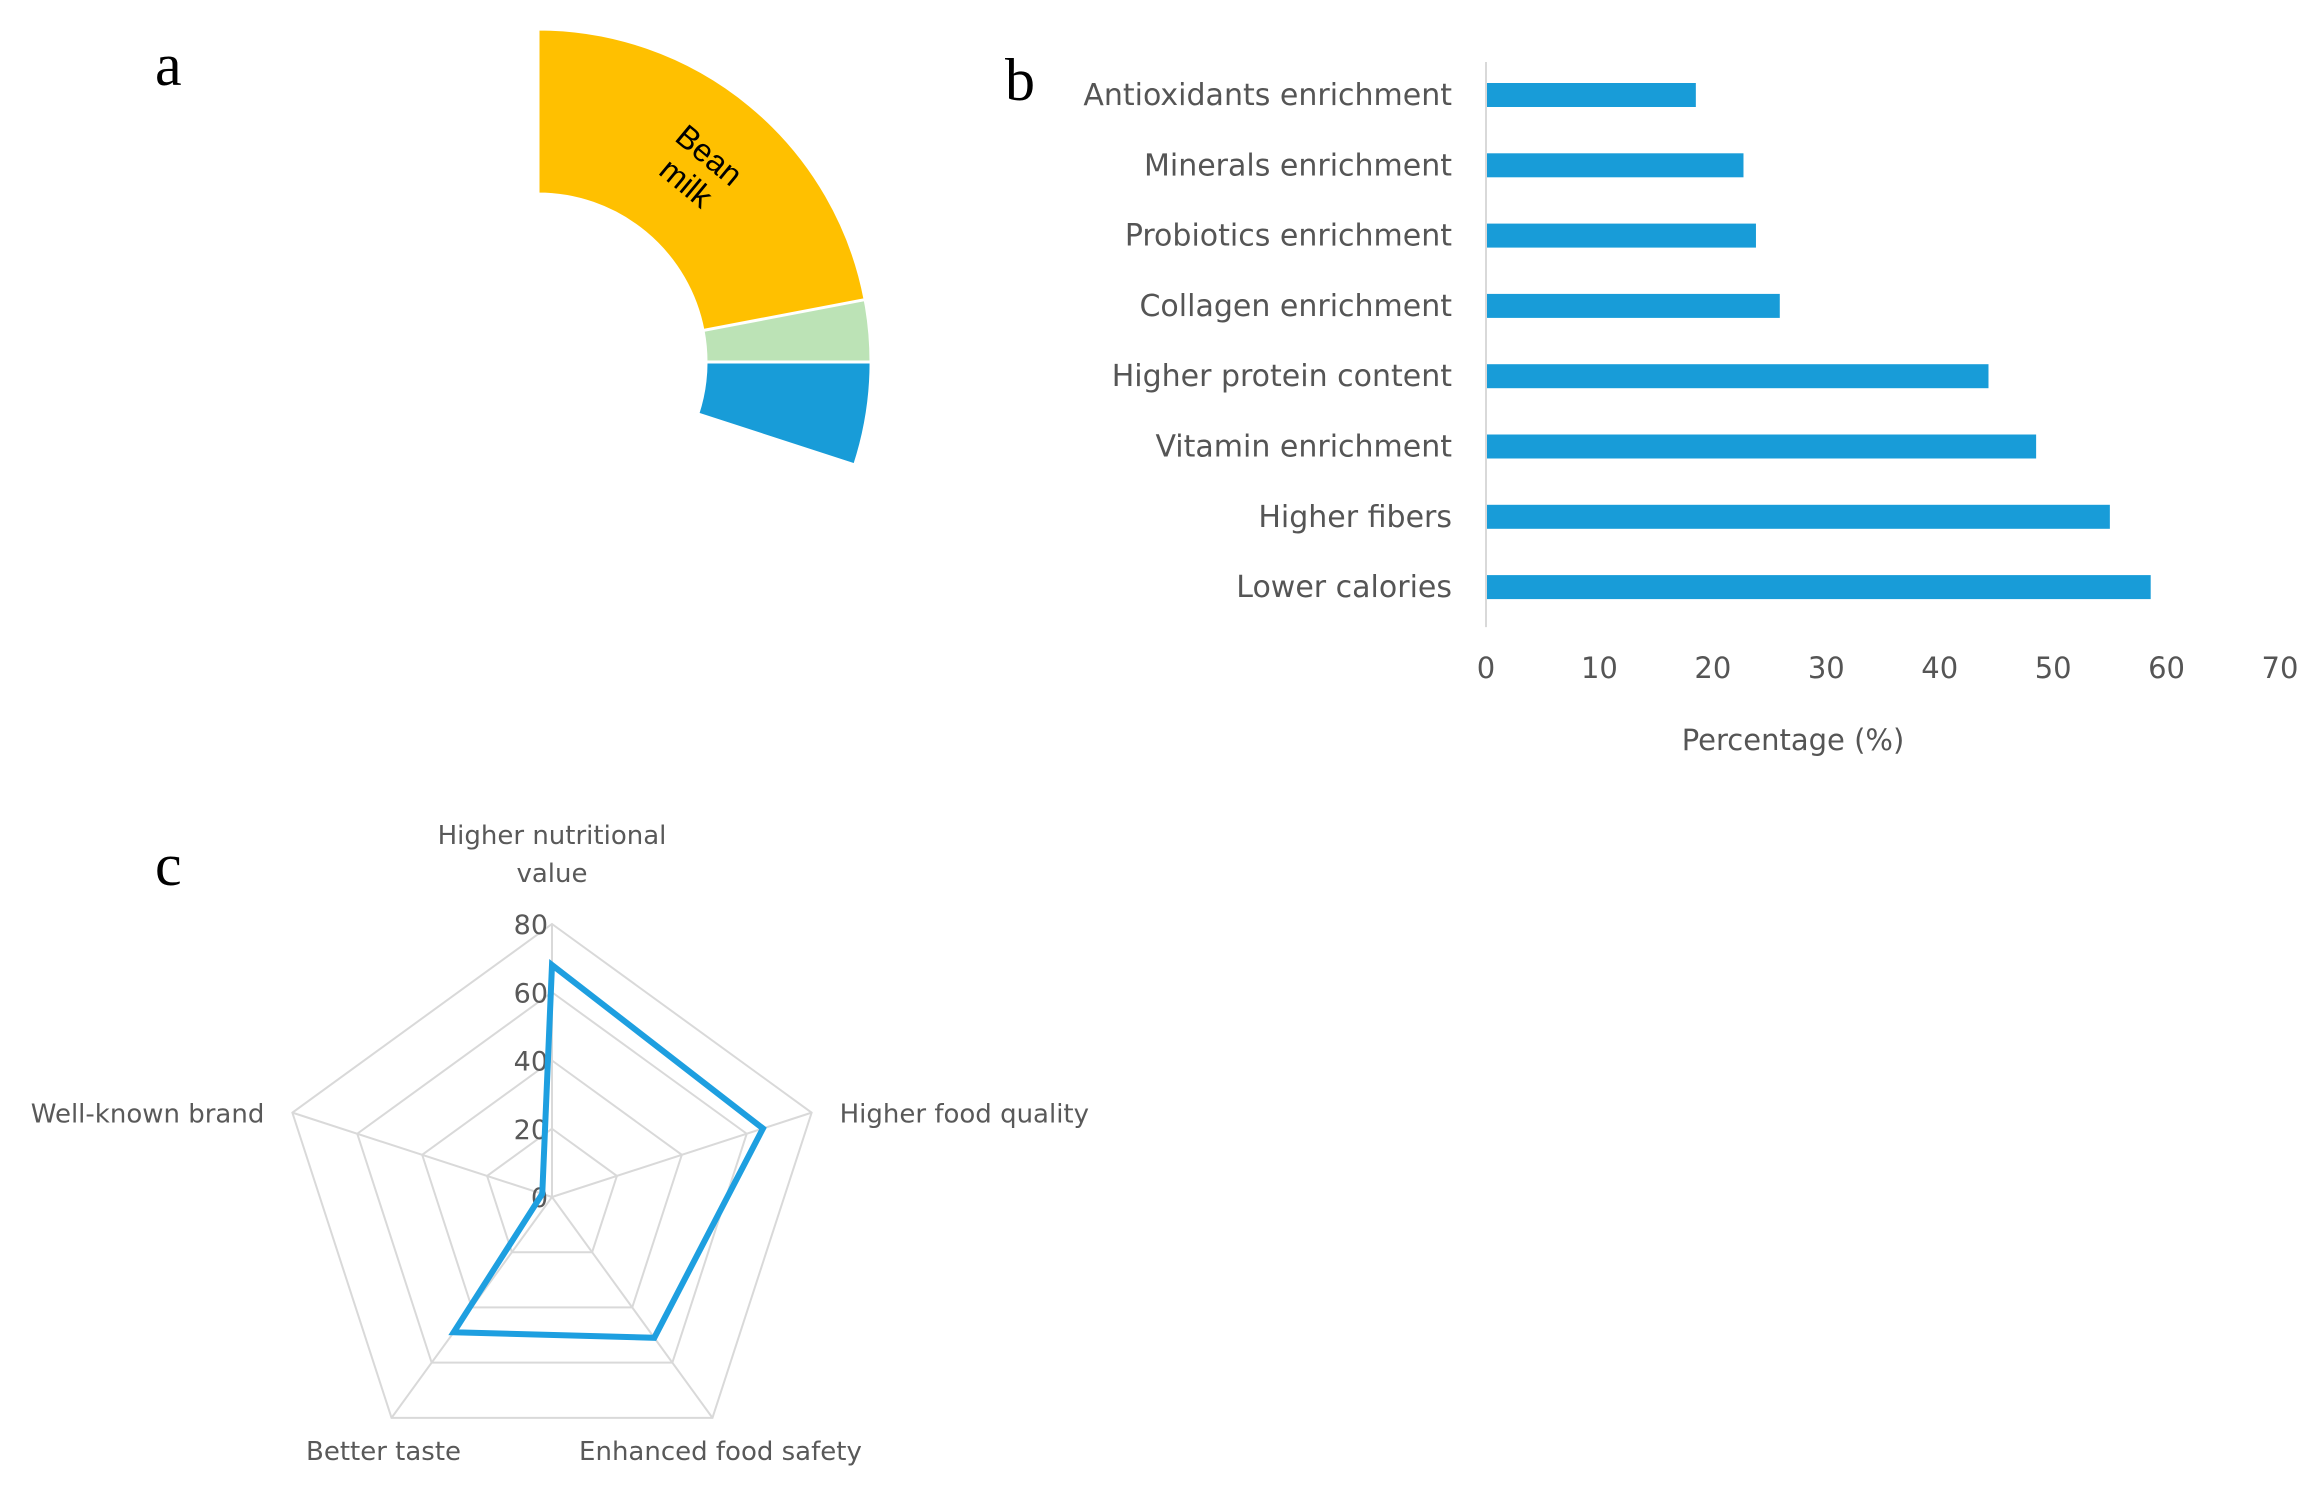 Image resolution: width=2319 pixels, height=1495 pixels. What do you see at coordinates (531, 925) in the screenshot?
I see `radar-tick-label-80: 80` at bounding box center [531, 925].